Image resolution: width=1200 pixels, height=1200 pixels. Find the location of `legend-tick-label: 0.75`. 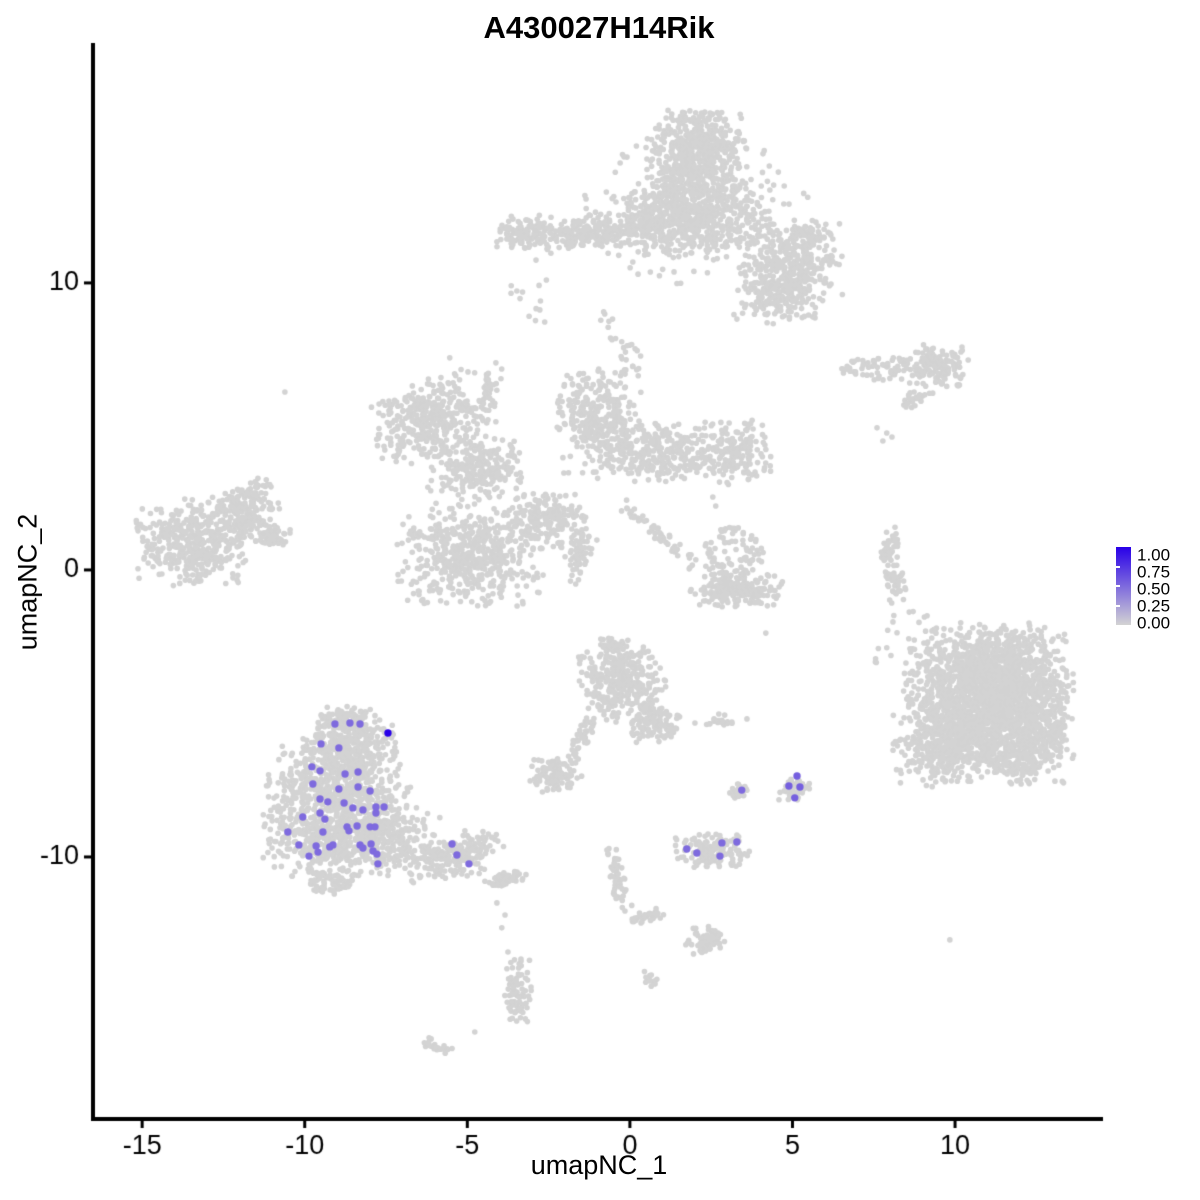

legend-tick-label: 0.75 is located at coordinates (1154, 572).